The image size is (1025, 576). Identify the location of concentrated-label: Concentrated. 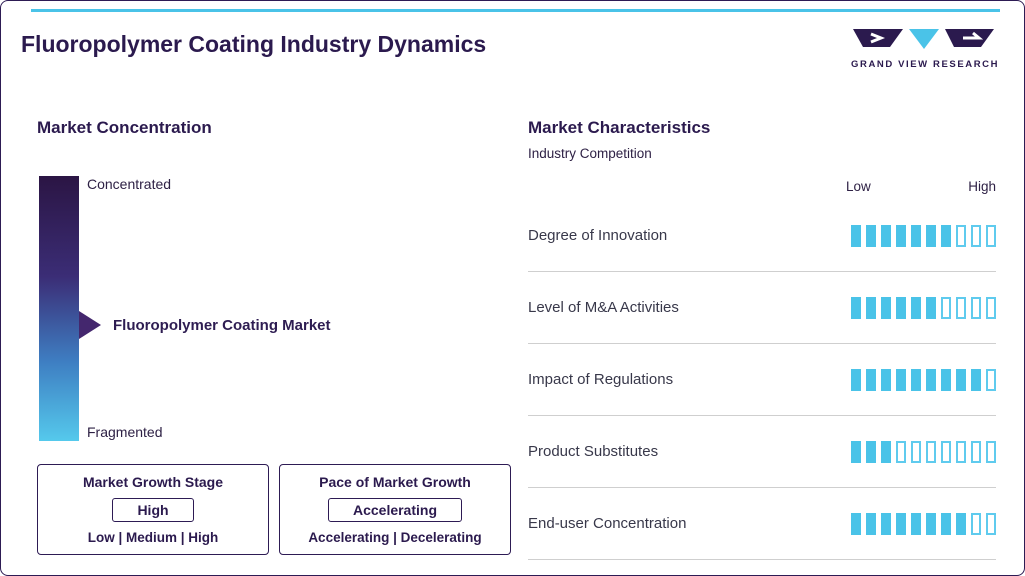
(129, 184).